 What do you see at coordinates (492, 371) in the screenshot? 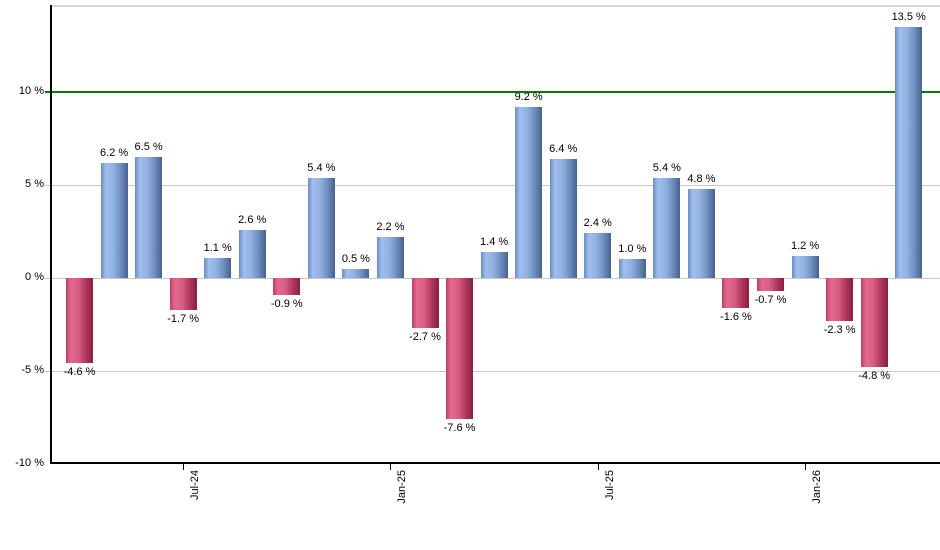
I see `gridline--5pct` at bounding box center [492, 371].